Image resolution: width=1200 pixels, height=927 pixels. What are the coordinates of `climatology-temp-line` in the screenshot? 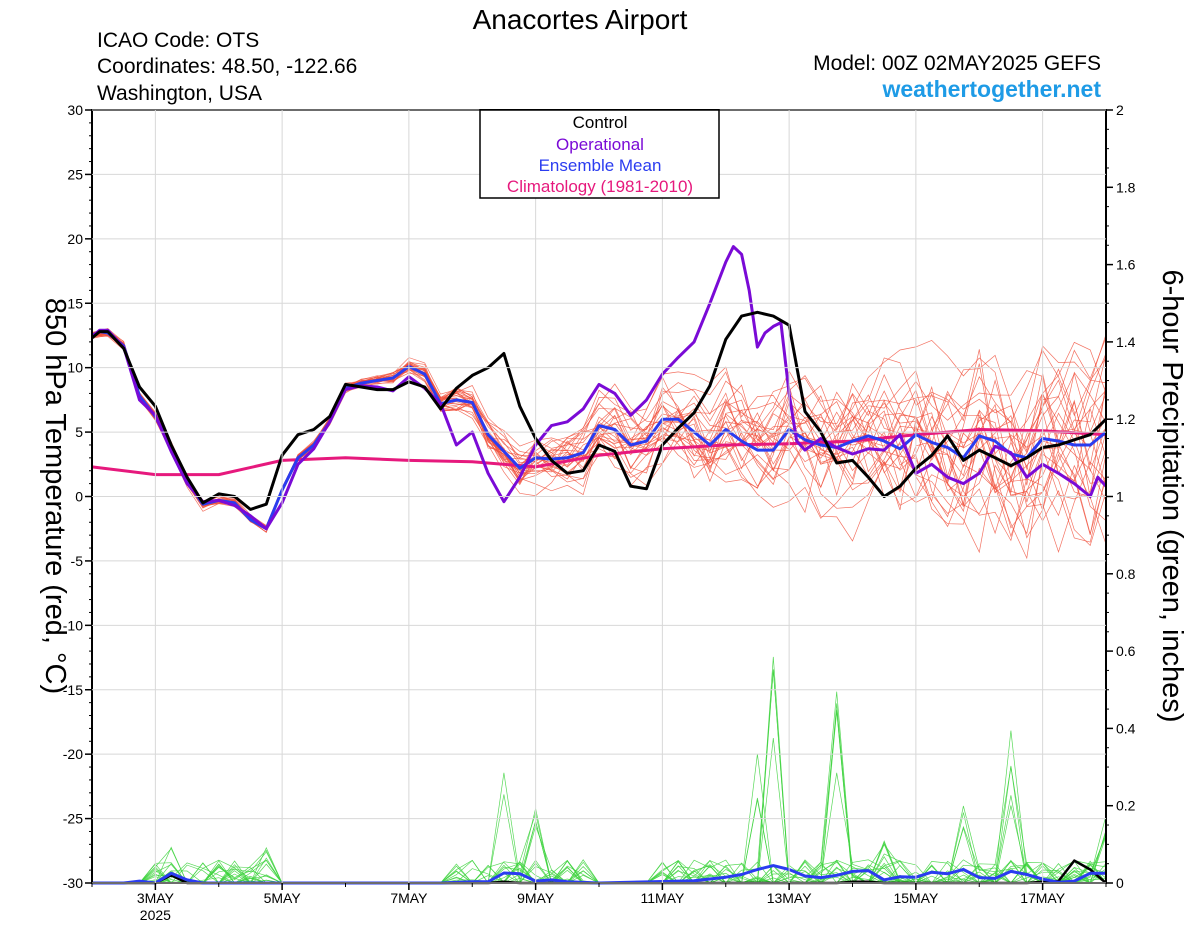 It's located at (599, 452).